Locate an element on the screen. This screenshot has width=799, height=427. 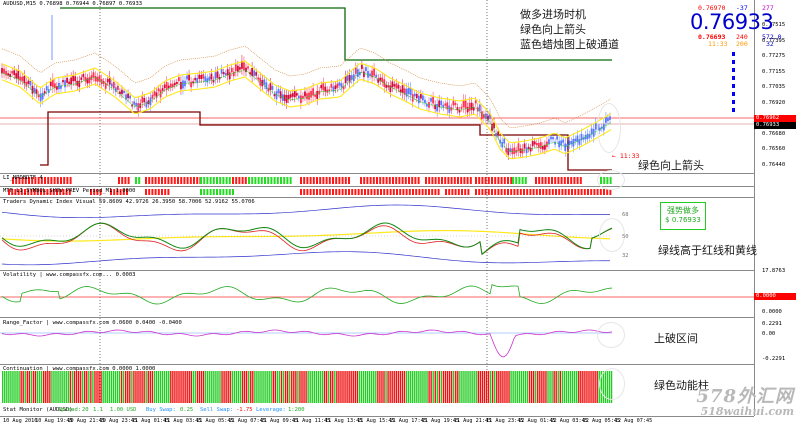
time-axis-tick: 12 Aug 03:45 is located at coordinates (569, 421).